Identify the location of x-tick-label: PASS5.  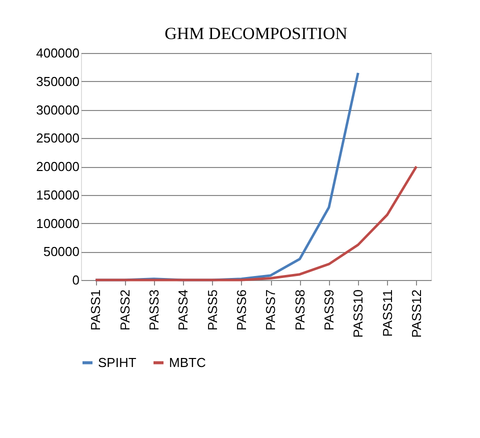
(212, 310).